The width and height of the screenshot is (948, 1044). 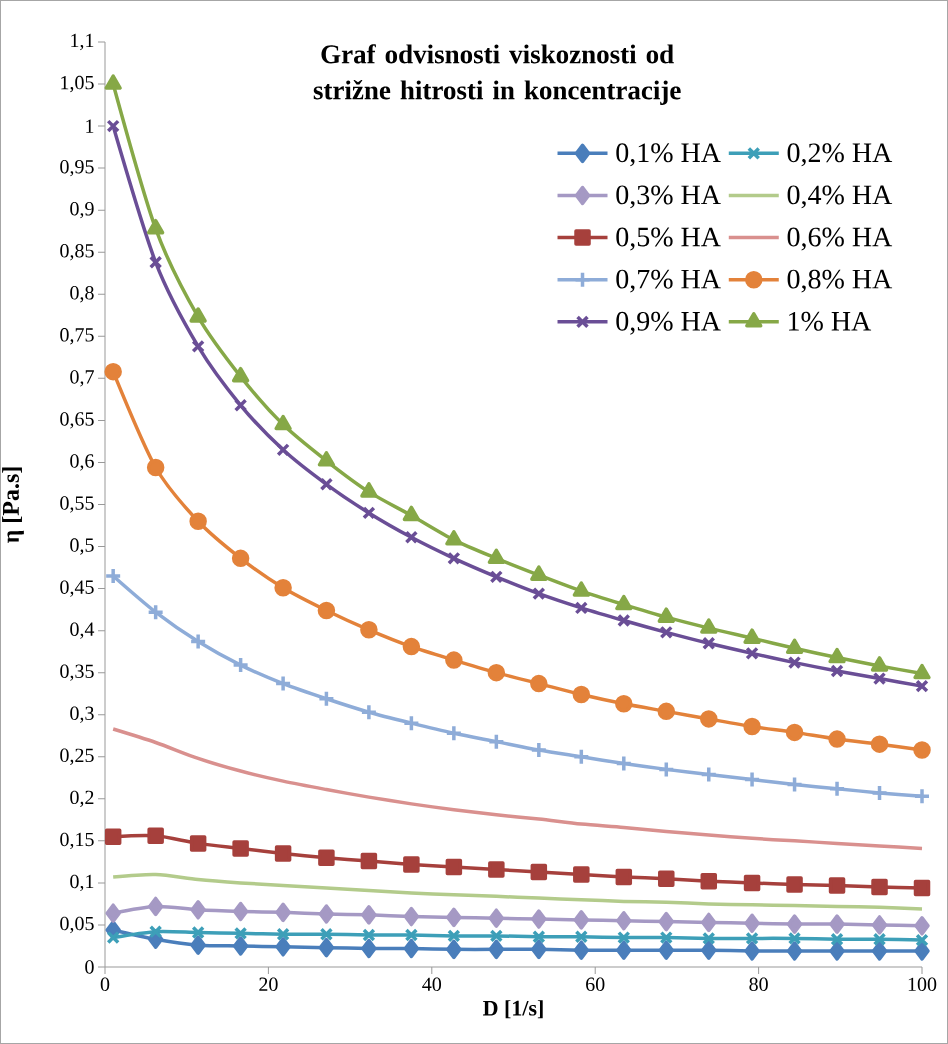 I want to click on y-tick-label: 0,4, so click(x=82, y=630).